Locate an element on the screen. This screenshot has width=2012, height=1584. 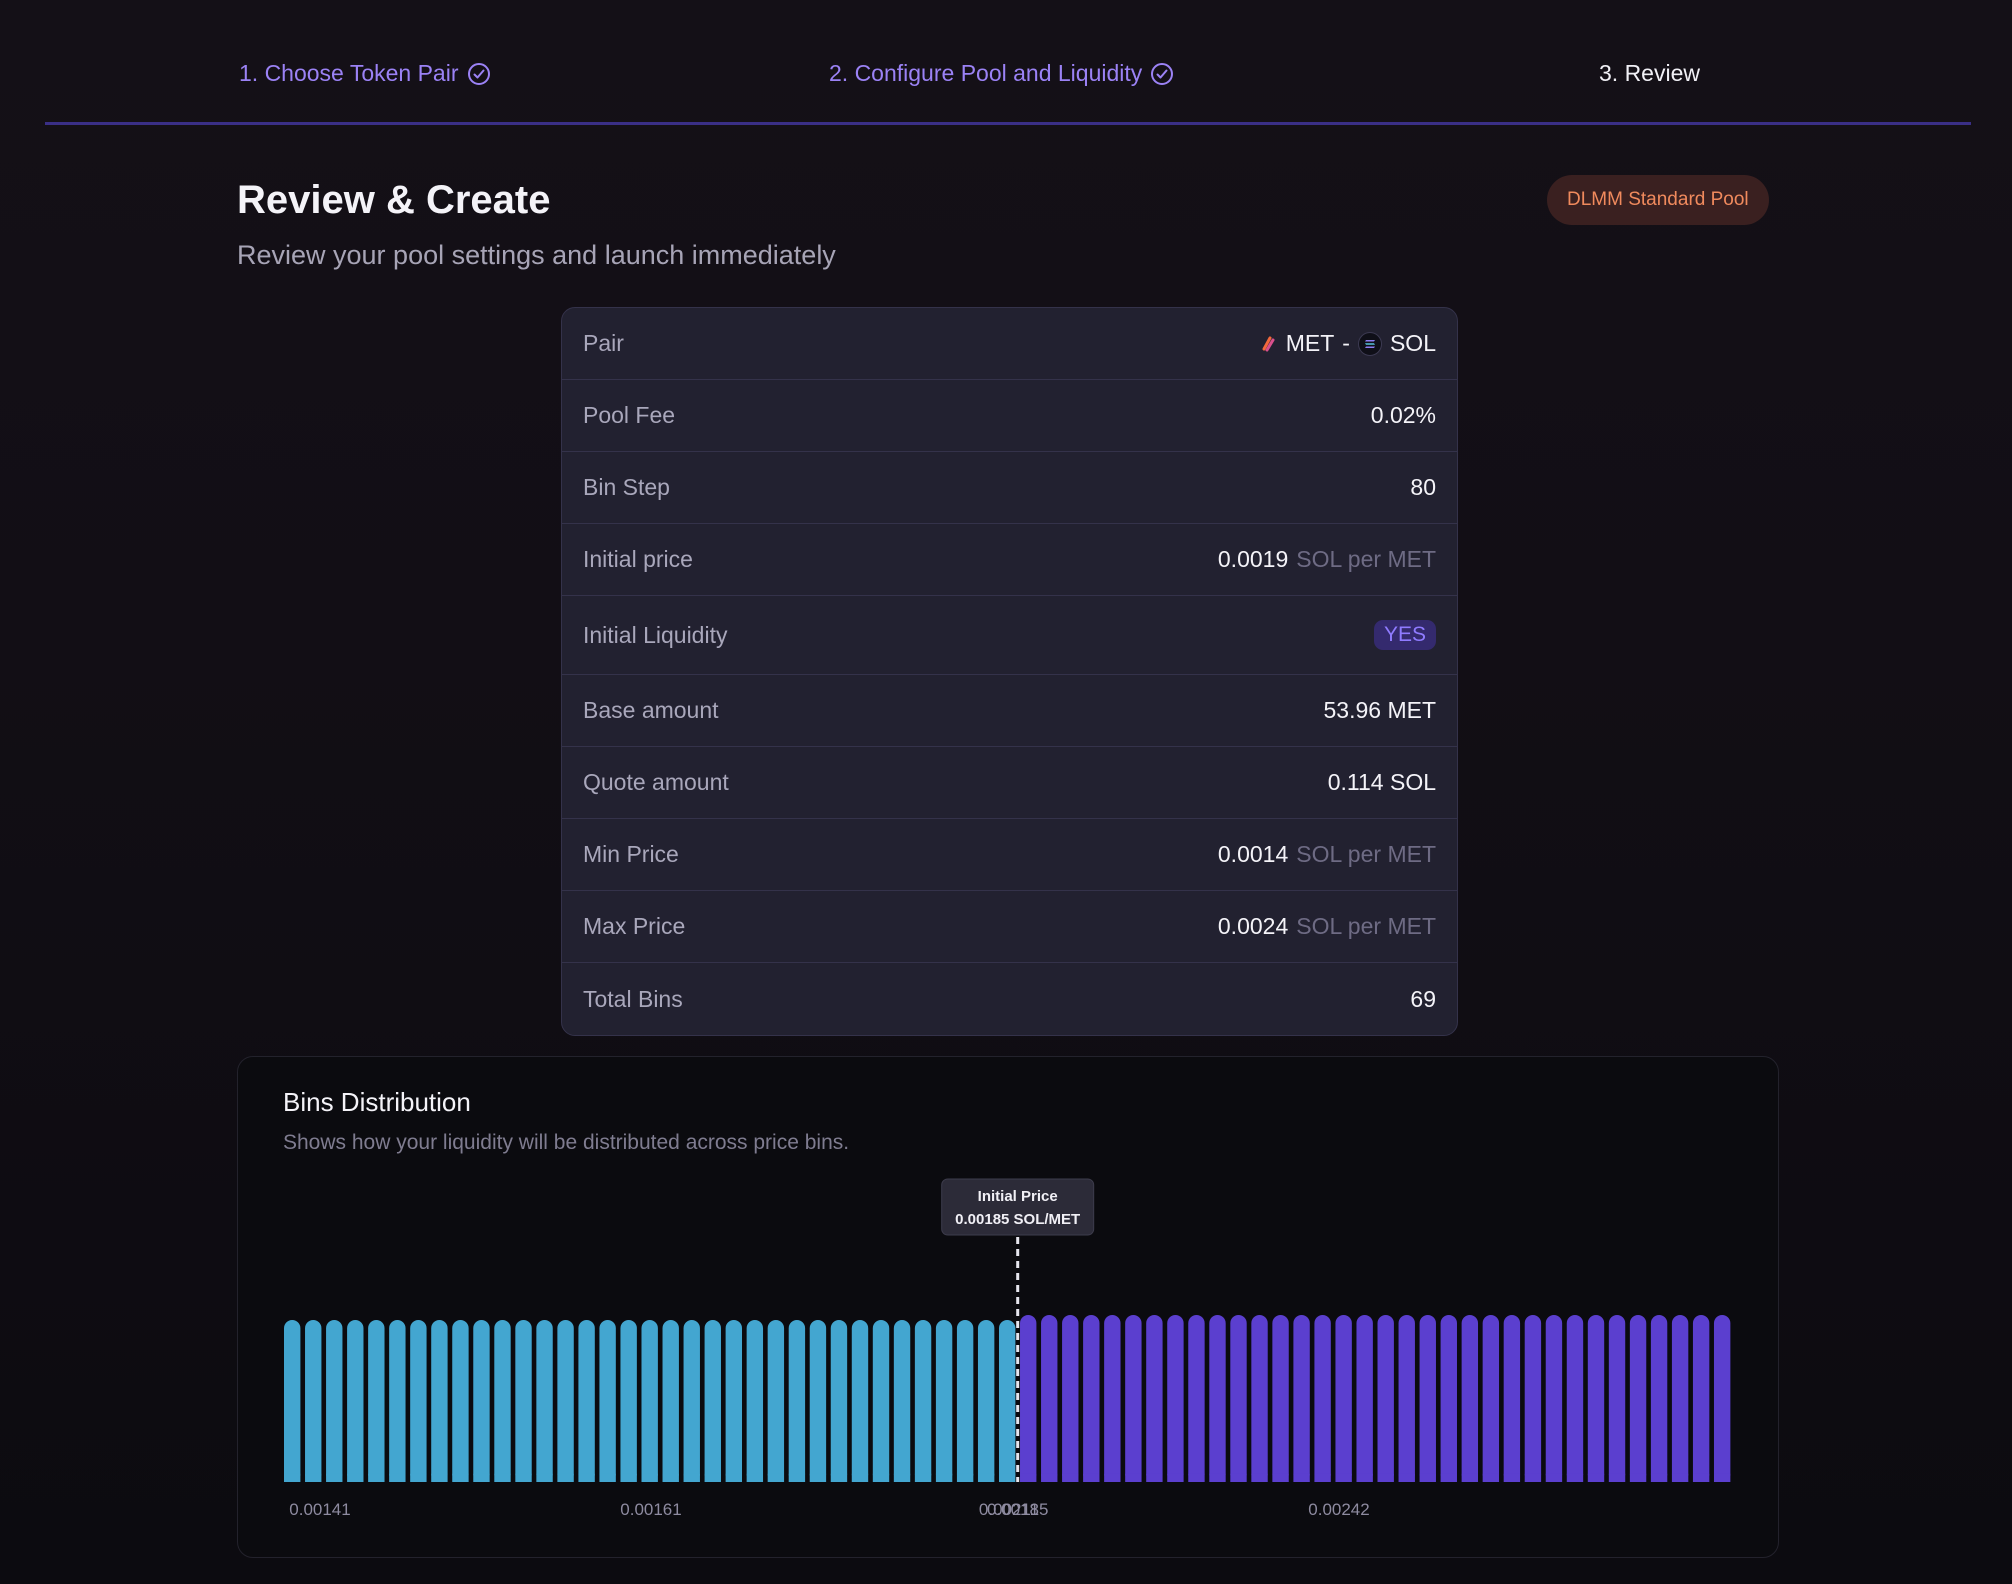
row-value: YES is located at coordinates (1404, 635).